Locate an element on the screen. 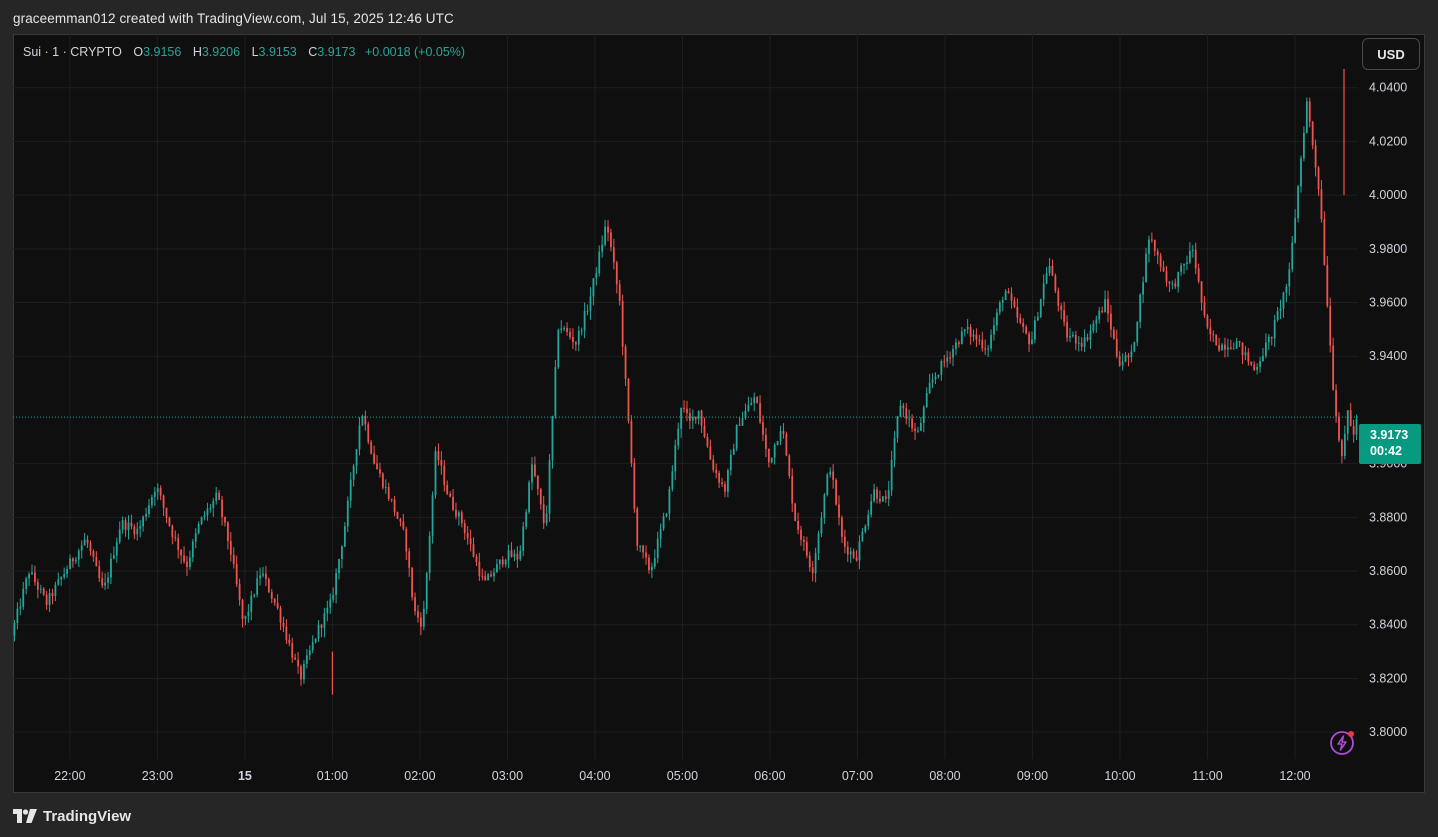  time-tick-label: 11:00 is located at coordinates (1207, 776).